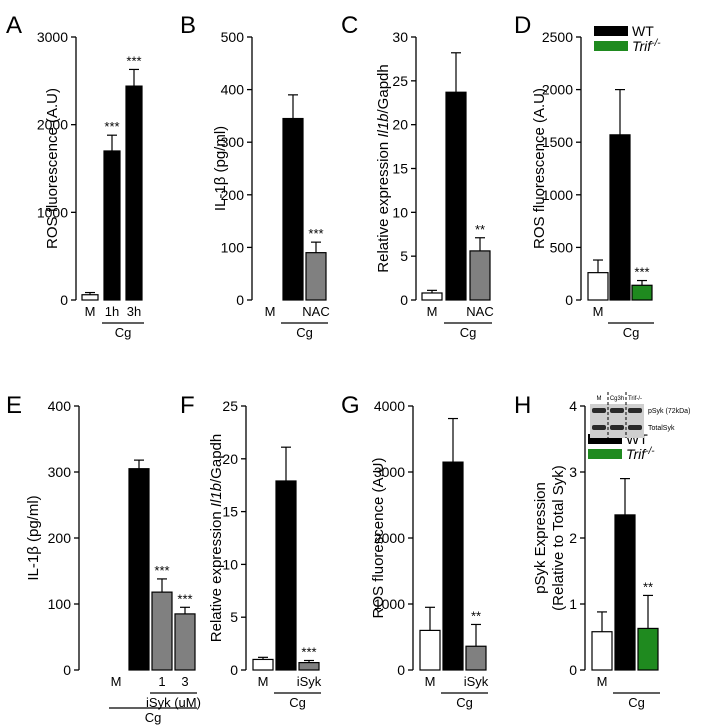  Describe the element at coordinates (350, 405) in the screenshot. I see `panel-letter: G` at that location.